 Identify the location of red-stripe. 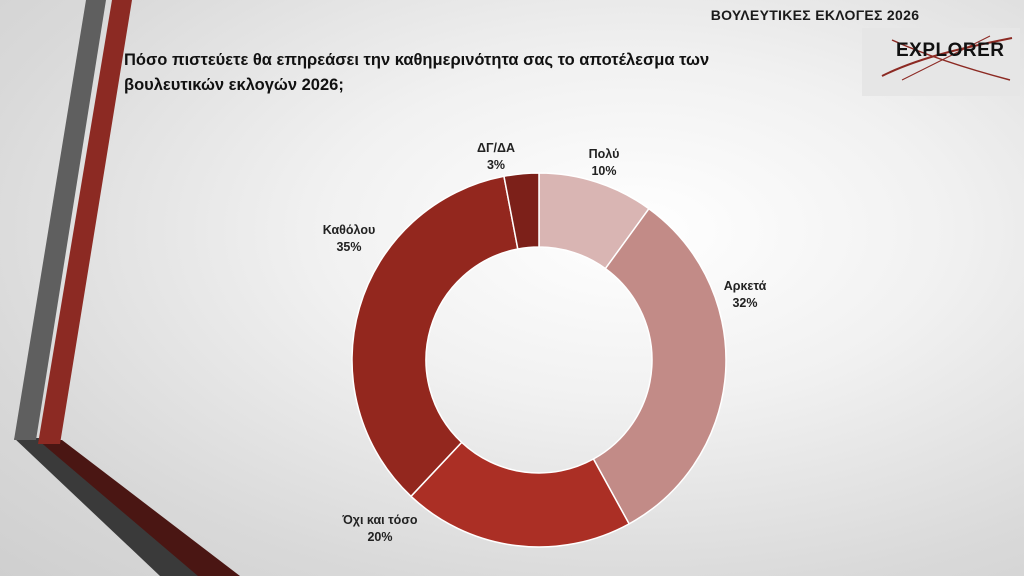
(85, 222).